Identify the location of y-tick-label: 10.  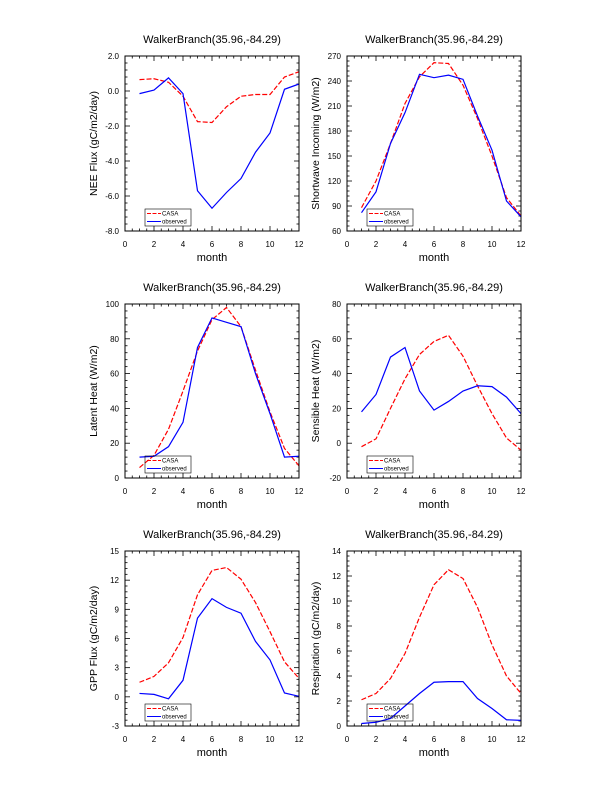
(336, 601).